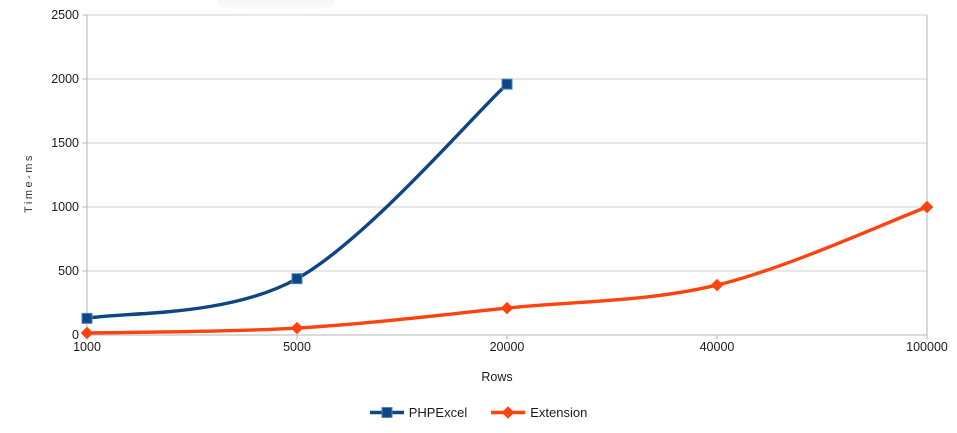 The image size is (957, 433). What do you see at coordinates (65, 207) in the screenshot?
I see `y-tick-label: 1000` at bounding box center [65, 207].